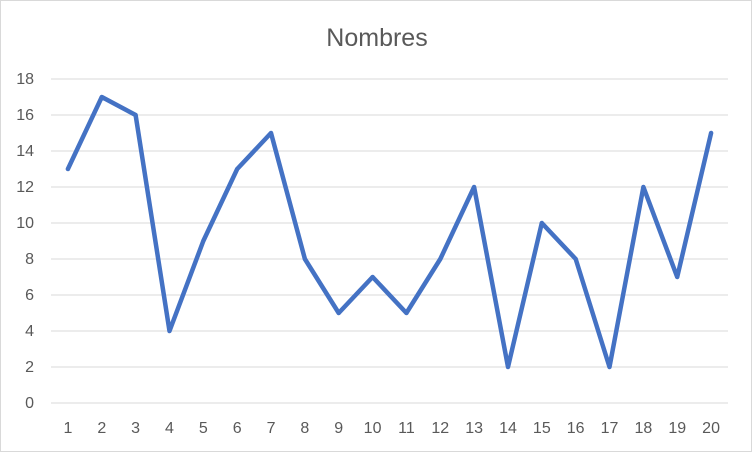 The width and height of the screenshot is (752, 452). I want to click on x-tick-label: 3, so click(135, 428).